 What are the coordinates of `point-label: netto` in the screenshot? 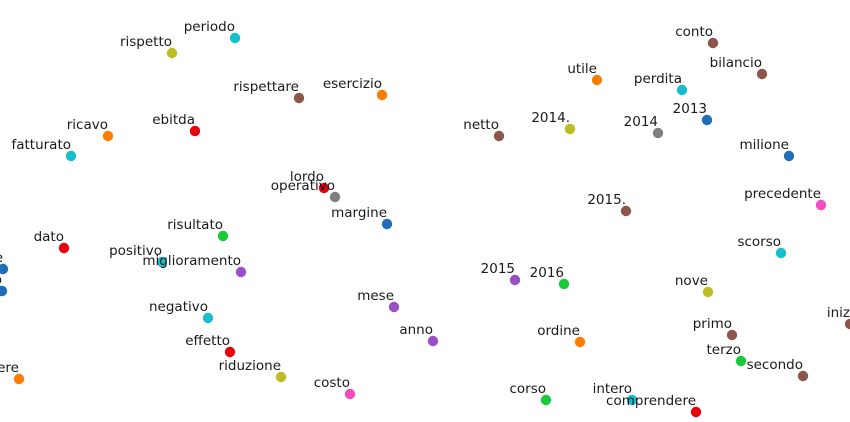 It's located at (481, 125).